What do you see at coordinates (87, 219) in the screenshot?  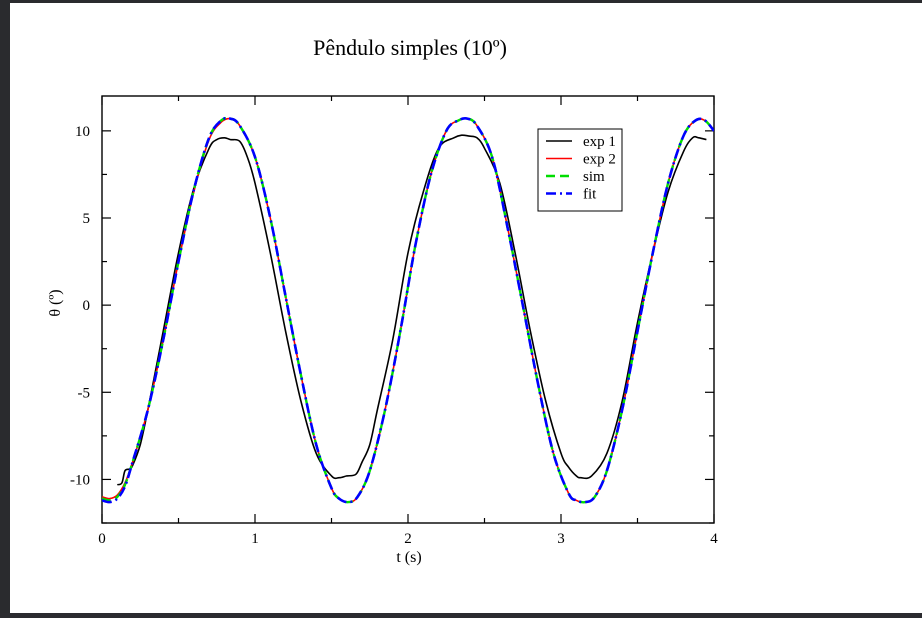 I see `y-tick-label: 5` at bounding box center [87, 219].